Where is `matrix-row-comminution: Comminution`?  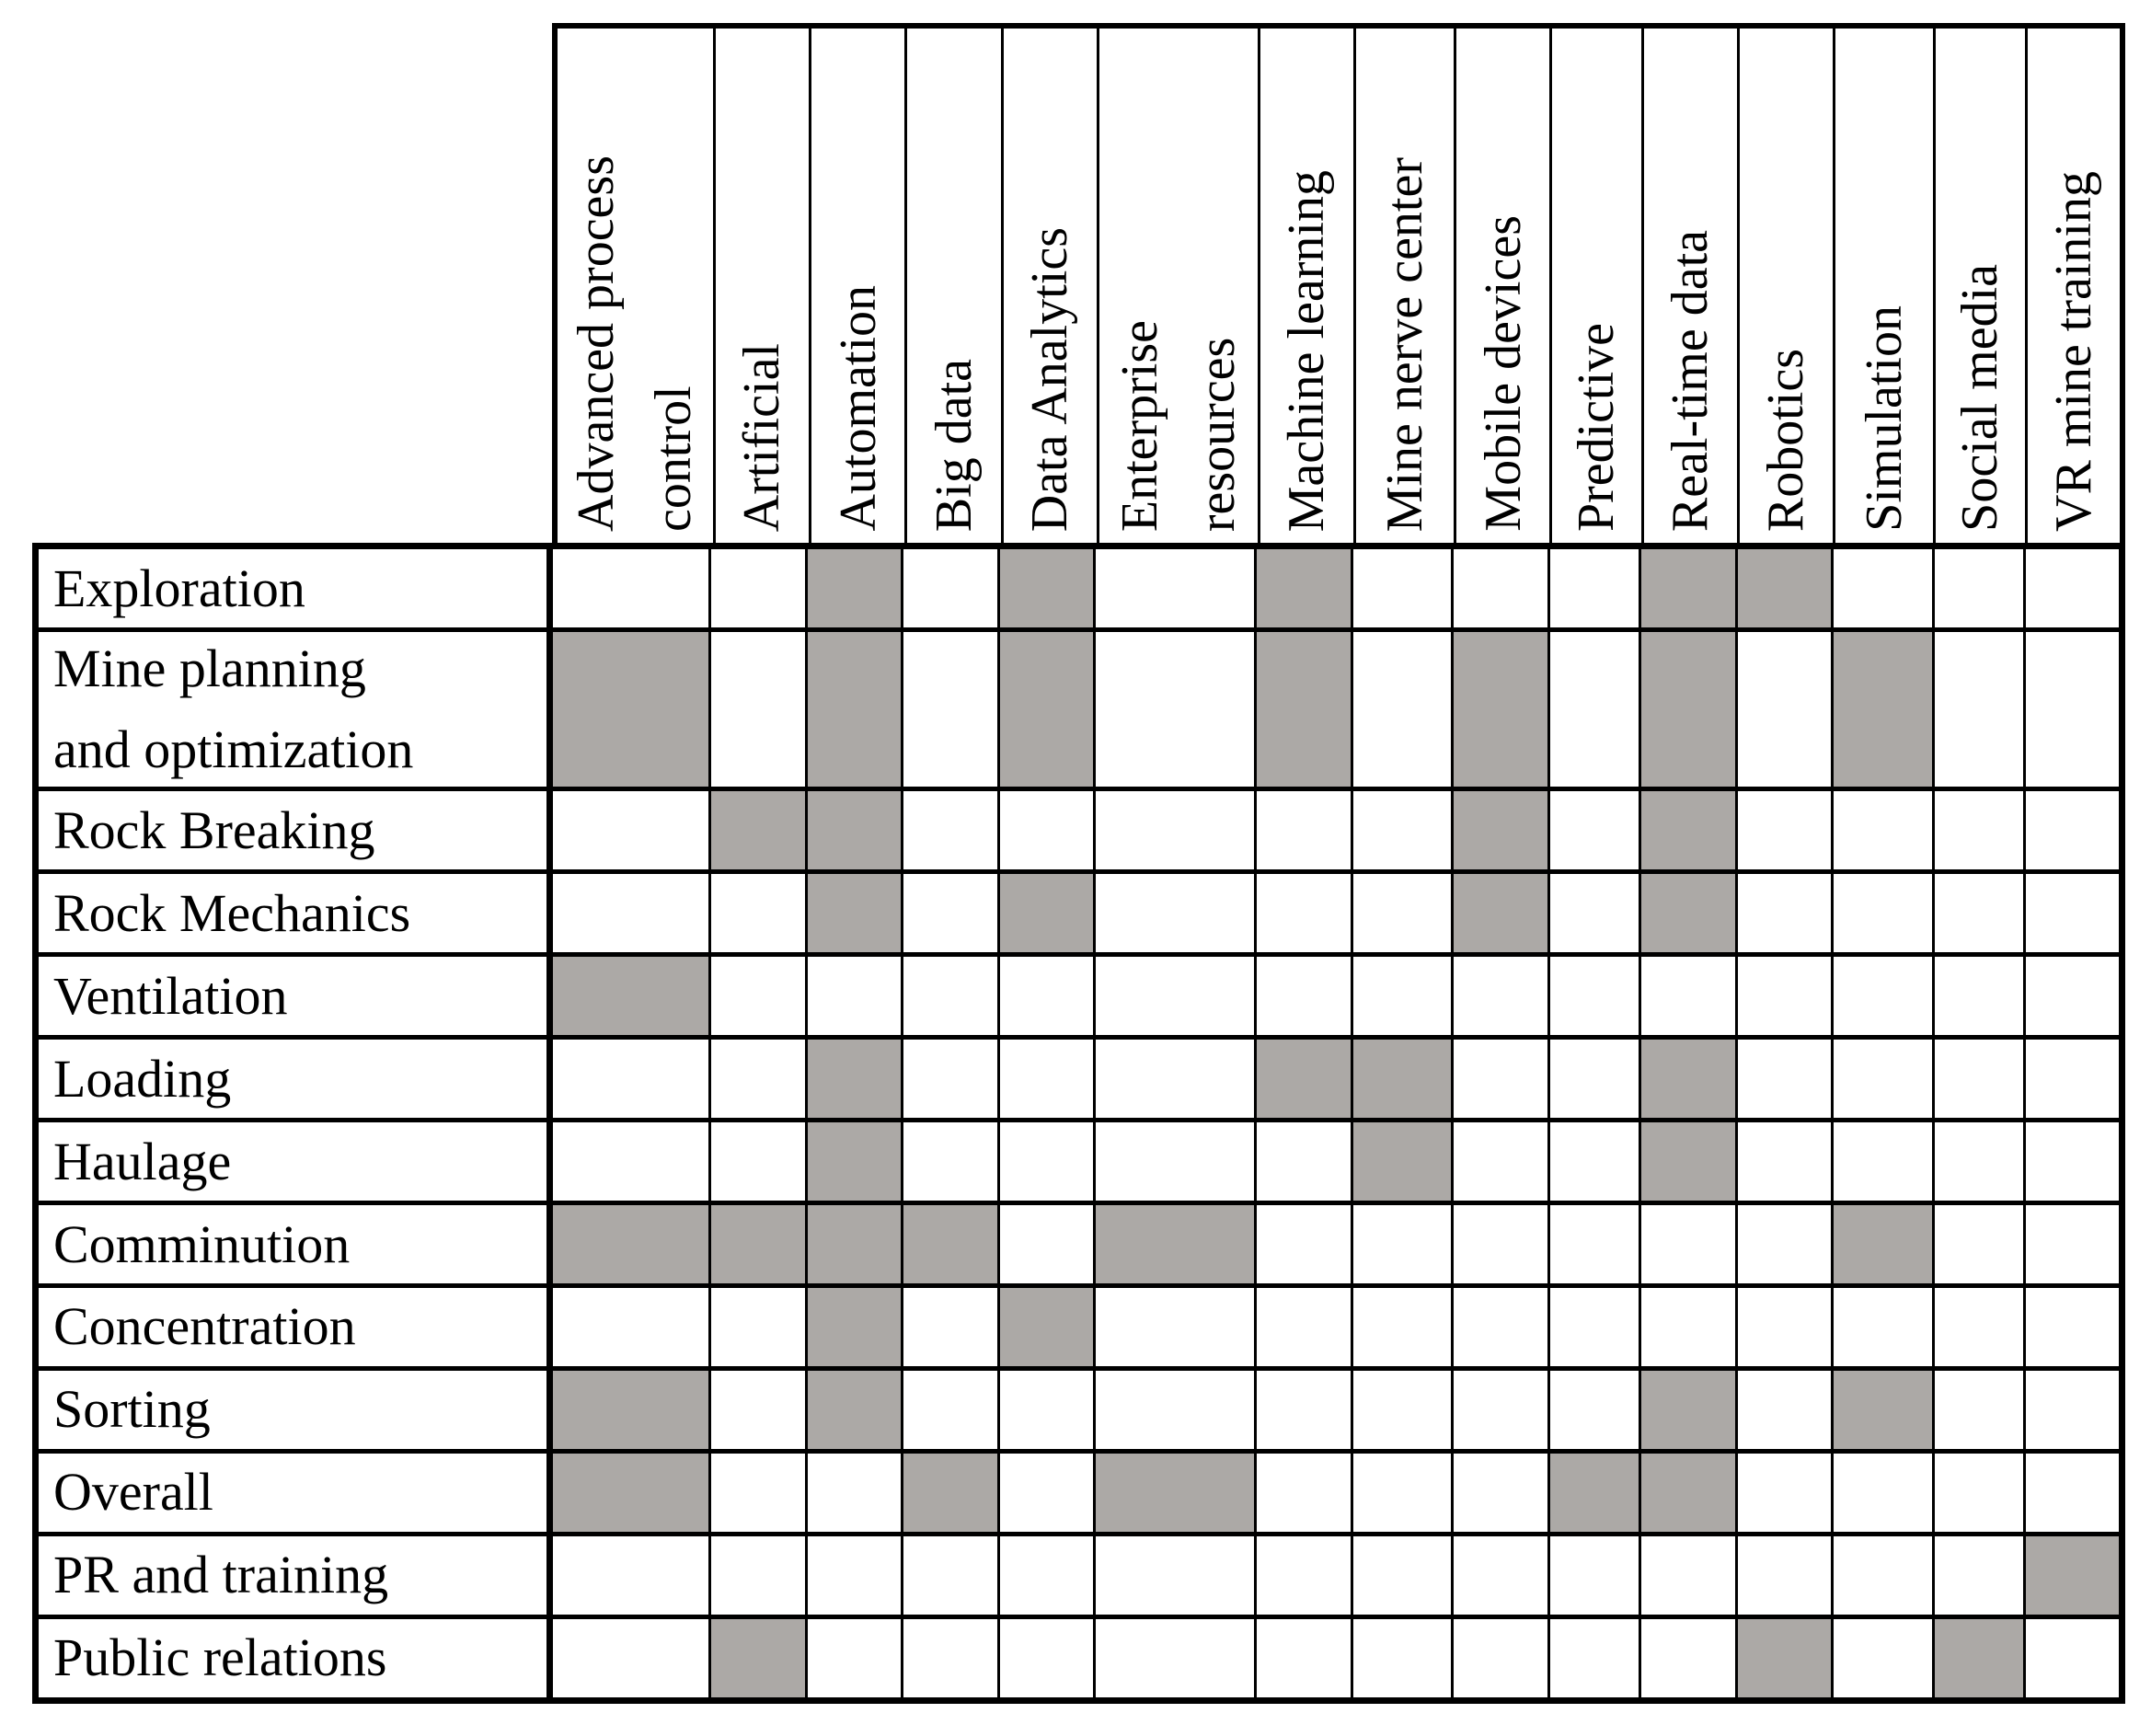 matrix-row-comminution: Comminution is located at coordinates (1079, 1242).